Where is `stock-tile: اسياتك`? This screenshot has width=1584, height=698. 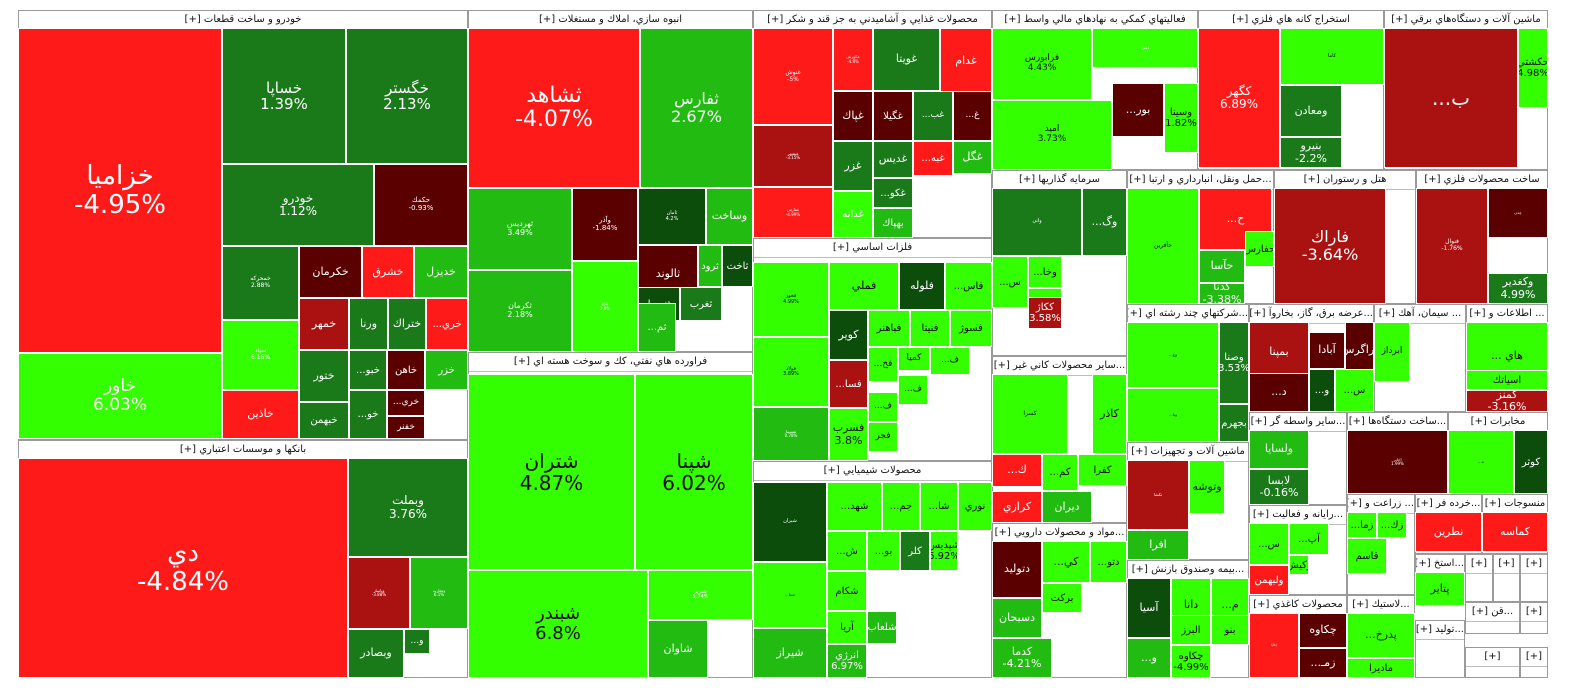 stock-tile: اسياتك is located at coordinates (1507, 380).